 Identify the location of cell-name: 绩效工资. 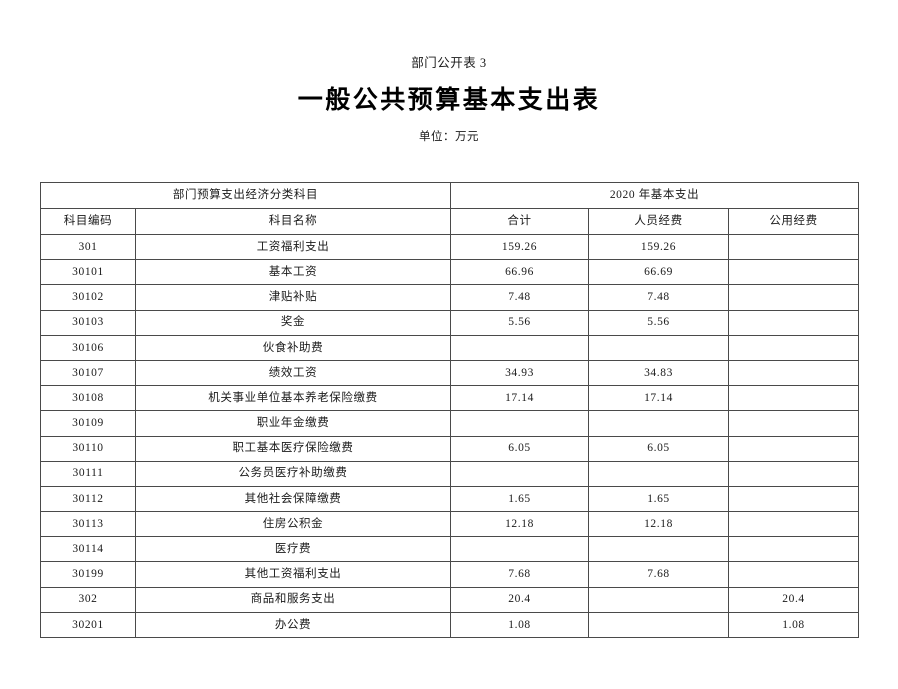
(293, 373).